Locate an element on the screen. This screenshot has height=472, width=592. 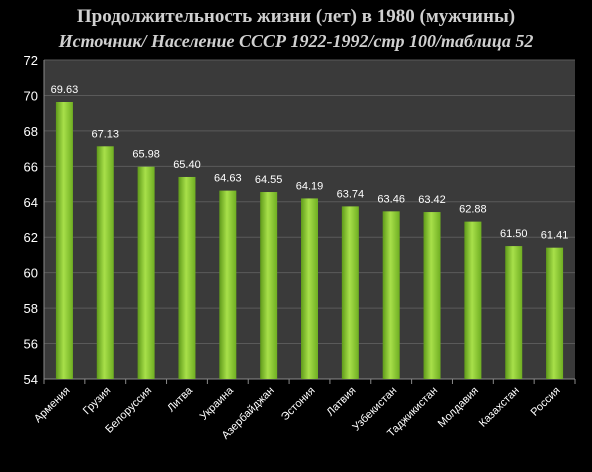
bar-value-label: 61.41 is located at coordinates (555, 236).